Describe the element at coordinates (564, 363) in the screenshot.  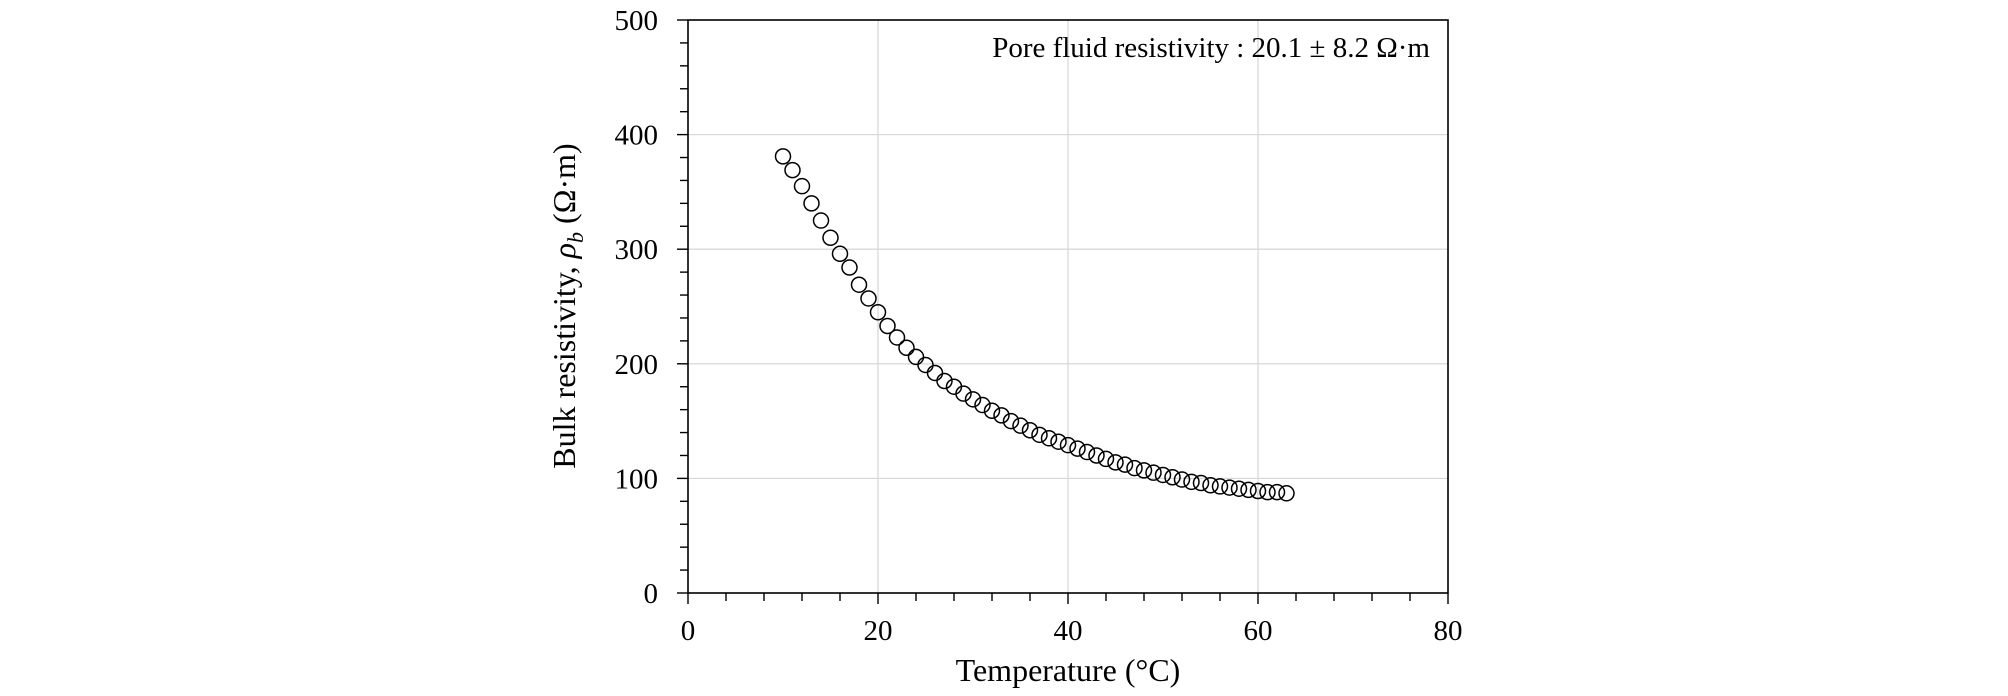
I see `y-axis-title-main: Bulk resistivity,` at that location.